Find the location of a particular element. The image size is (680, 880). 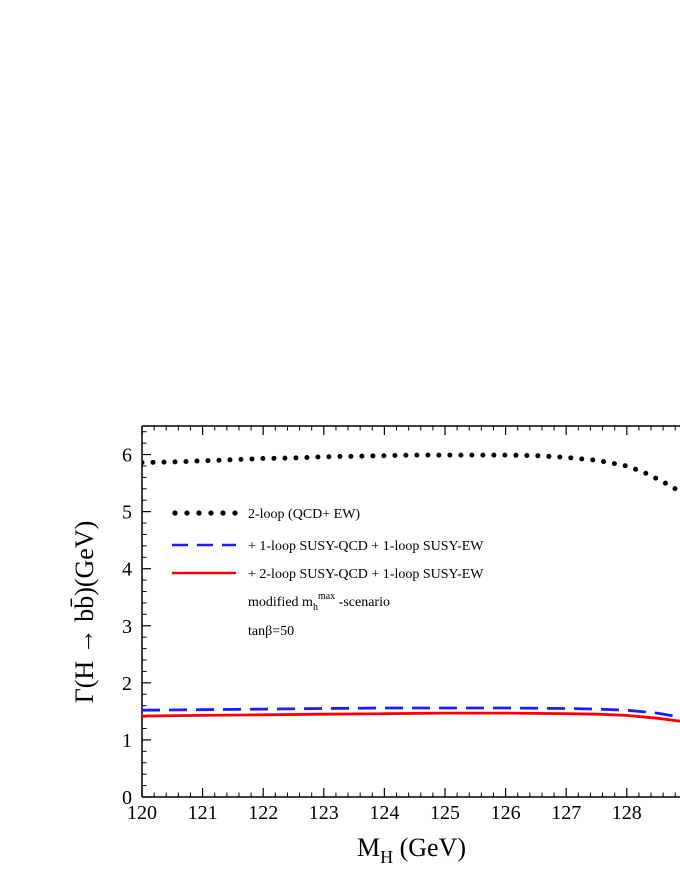

x-tick-label: 123 is located at coordinates (324, 813).